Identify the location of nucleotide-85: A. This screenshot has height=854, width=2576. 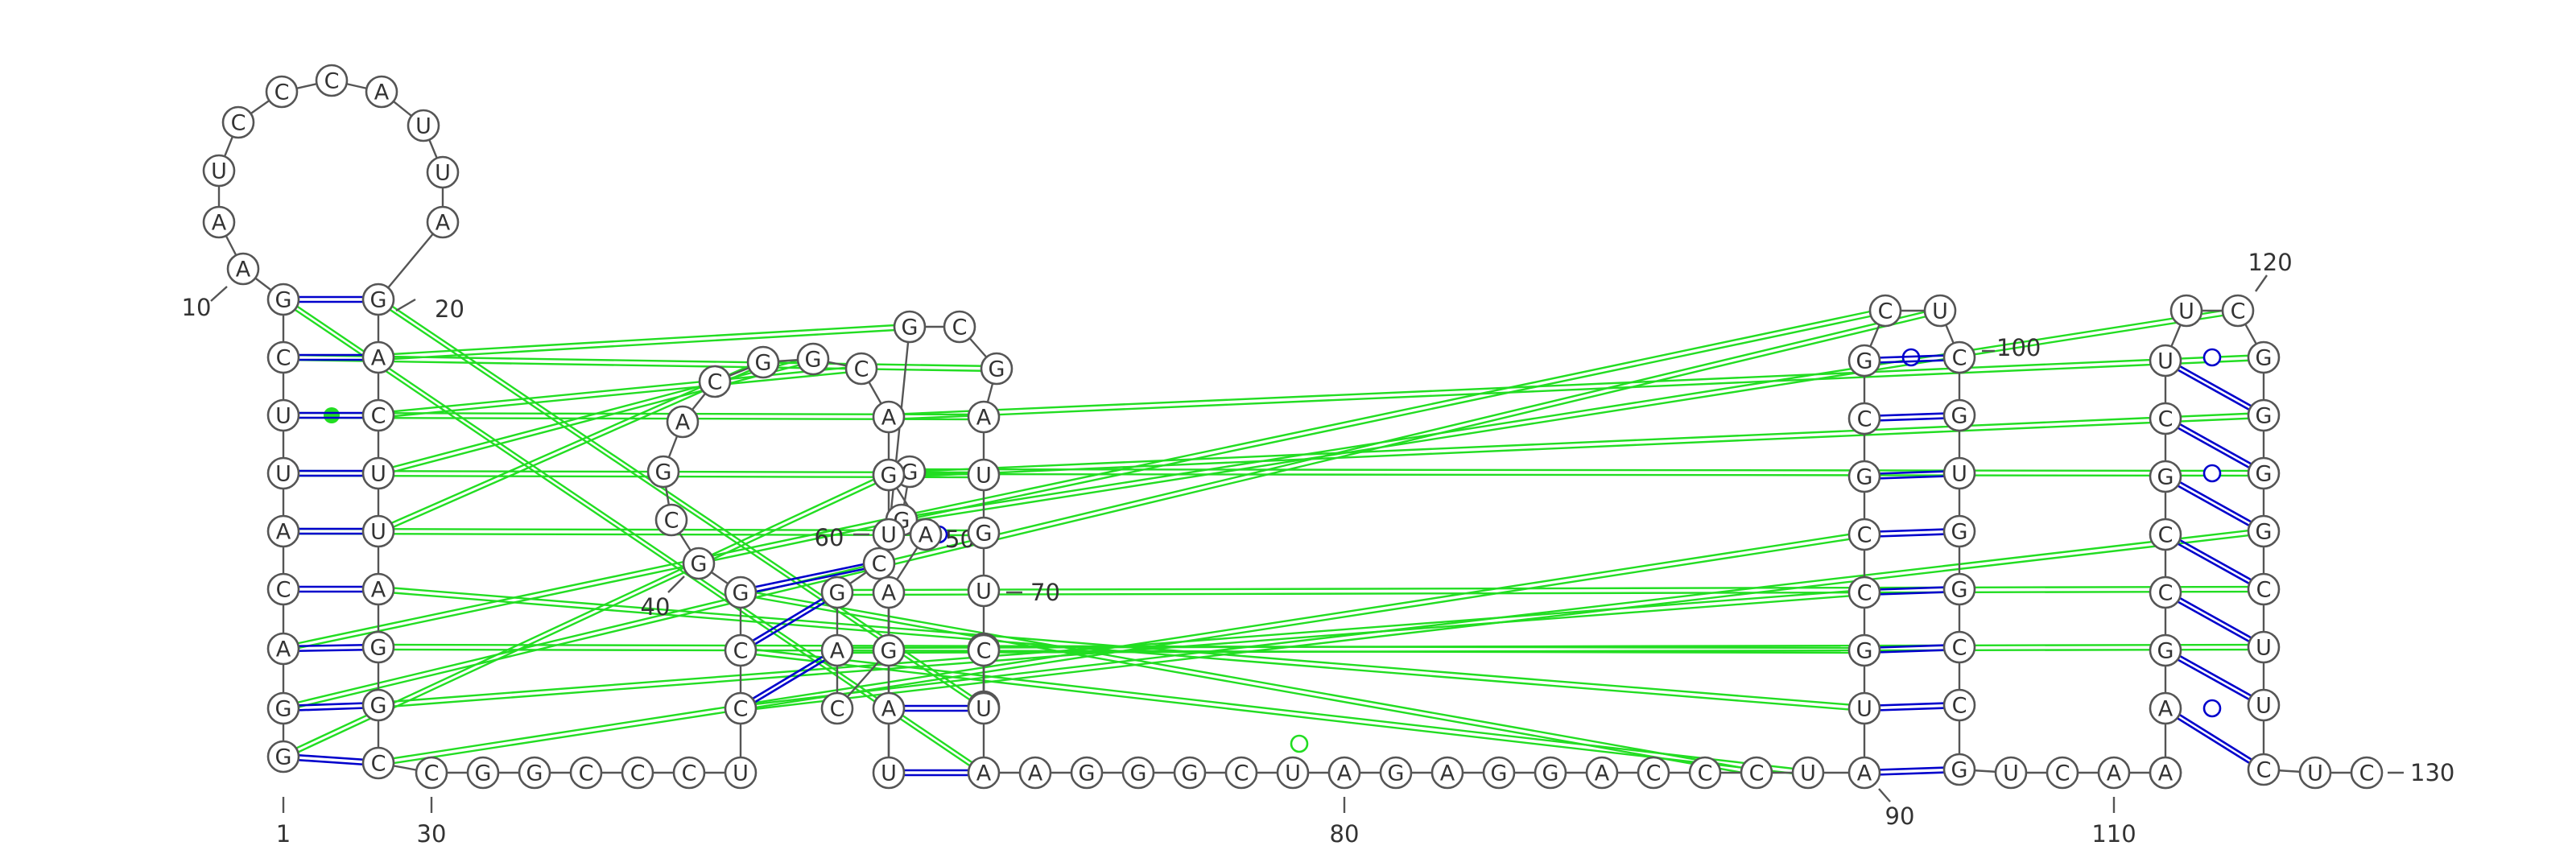
(1602, 773).